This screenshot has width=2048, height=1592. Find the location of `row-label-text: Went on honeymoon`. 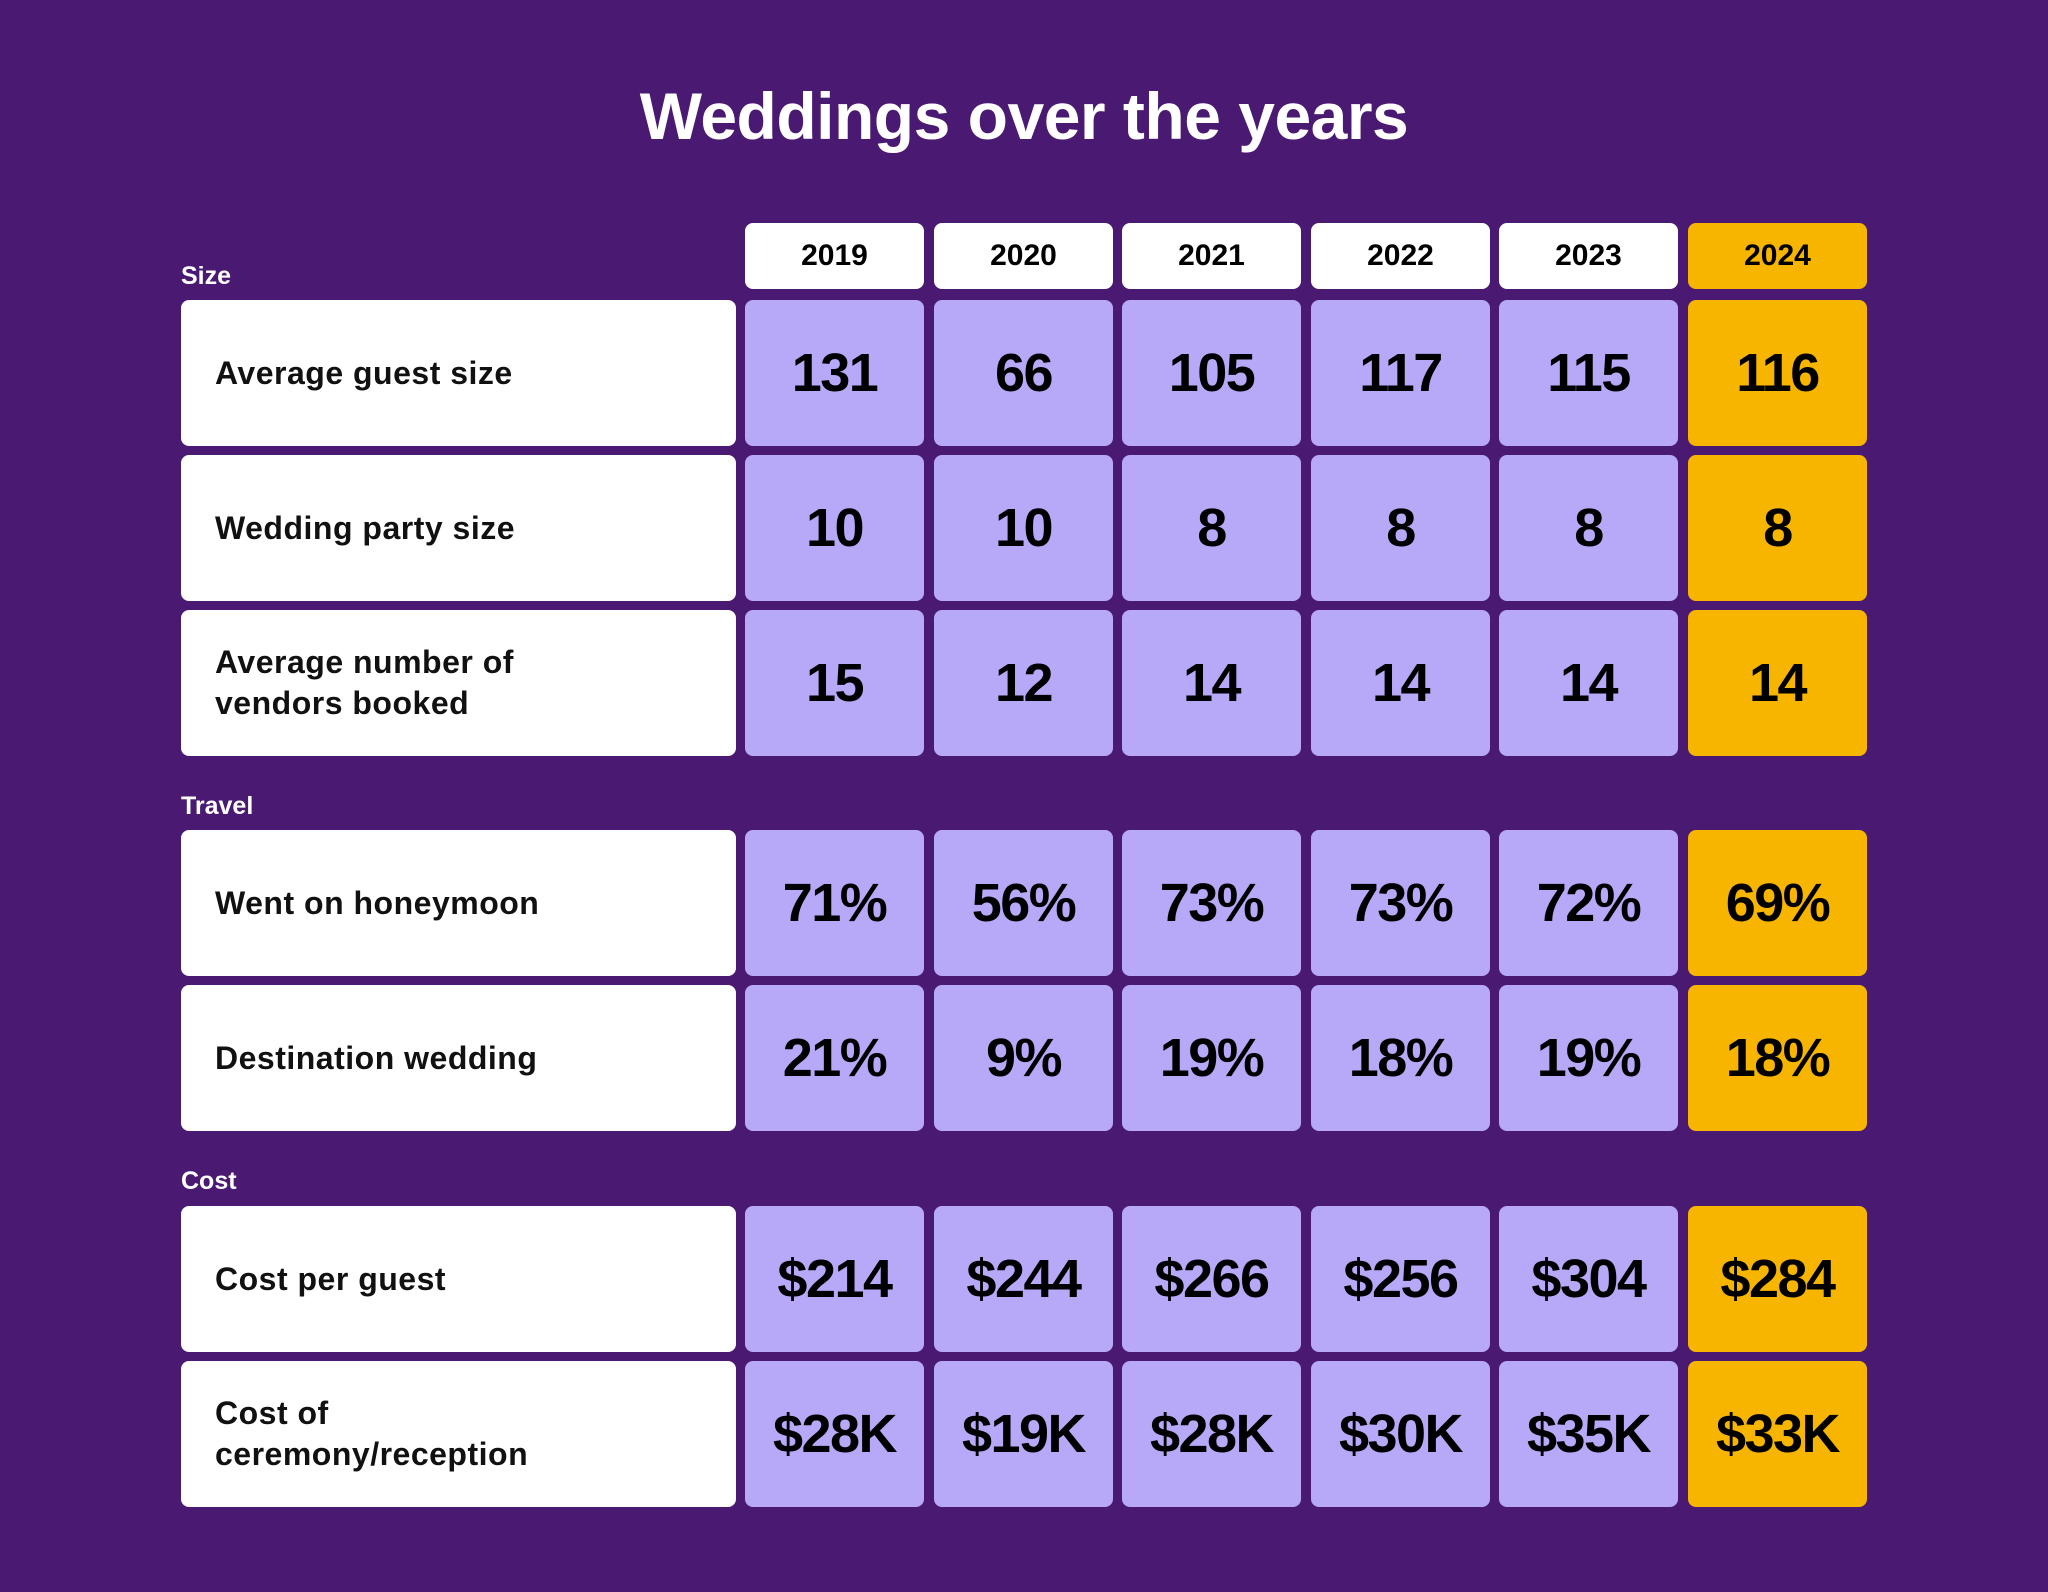

row-label-text: Went on honeymoon is located at coordinates (377, 902).